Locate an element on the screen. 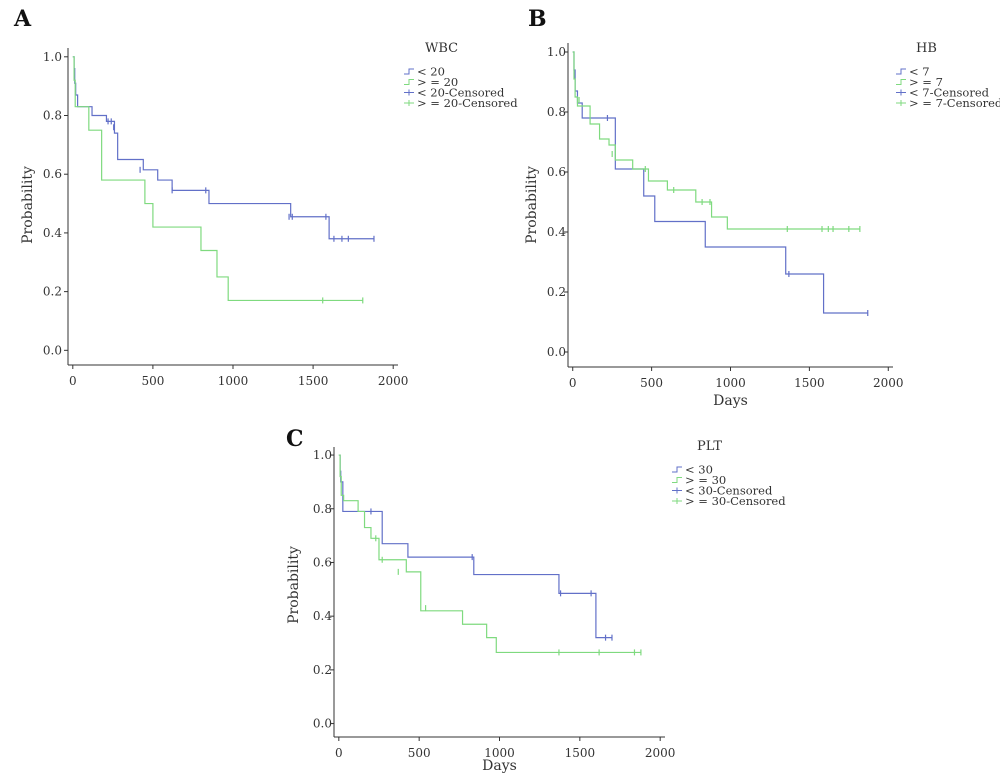 This screenshot has height=775, width=1000. legend-entry: < 30-Censored is located at coordinates (729, 491).